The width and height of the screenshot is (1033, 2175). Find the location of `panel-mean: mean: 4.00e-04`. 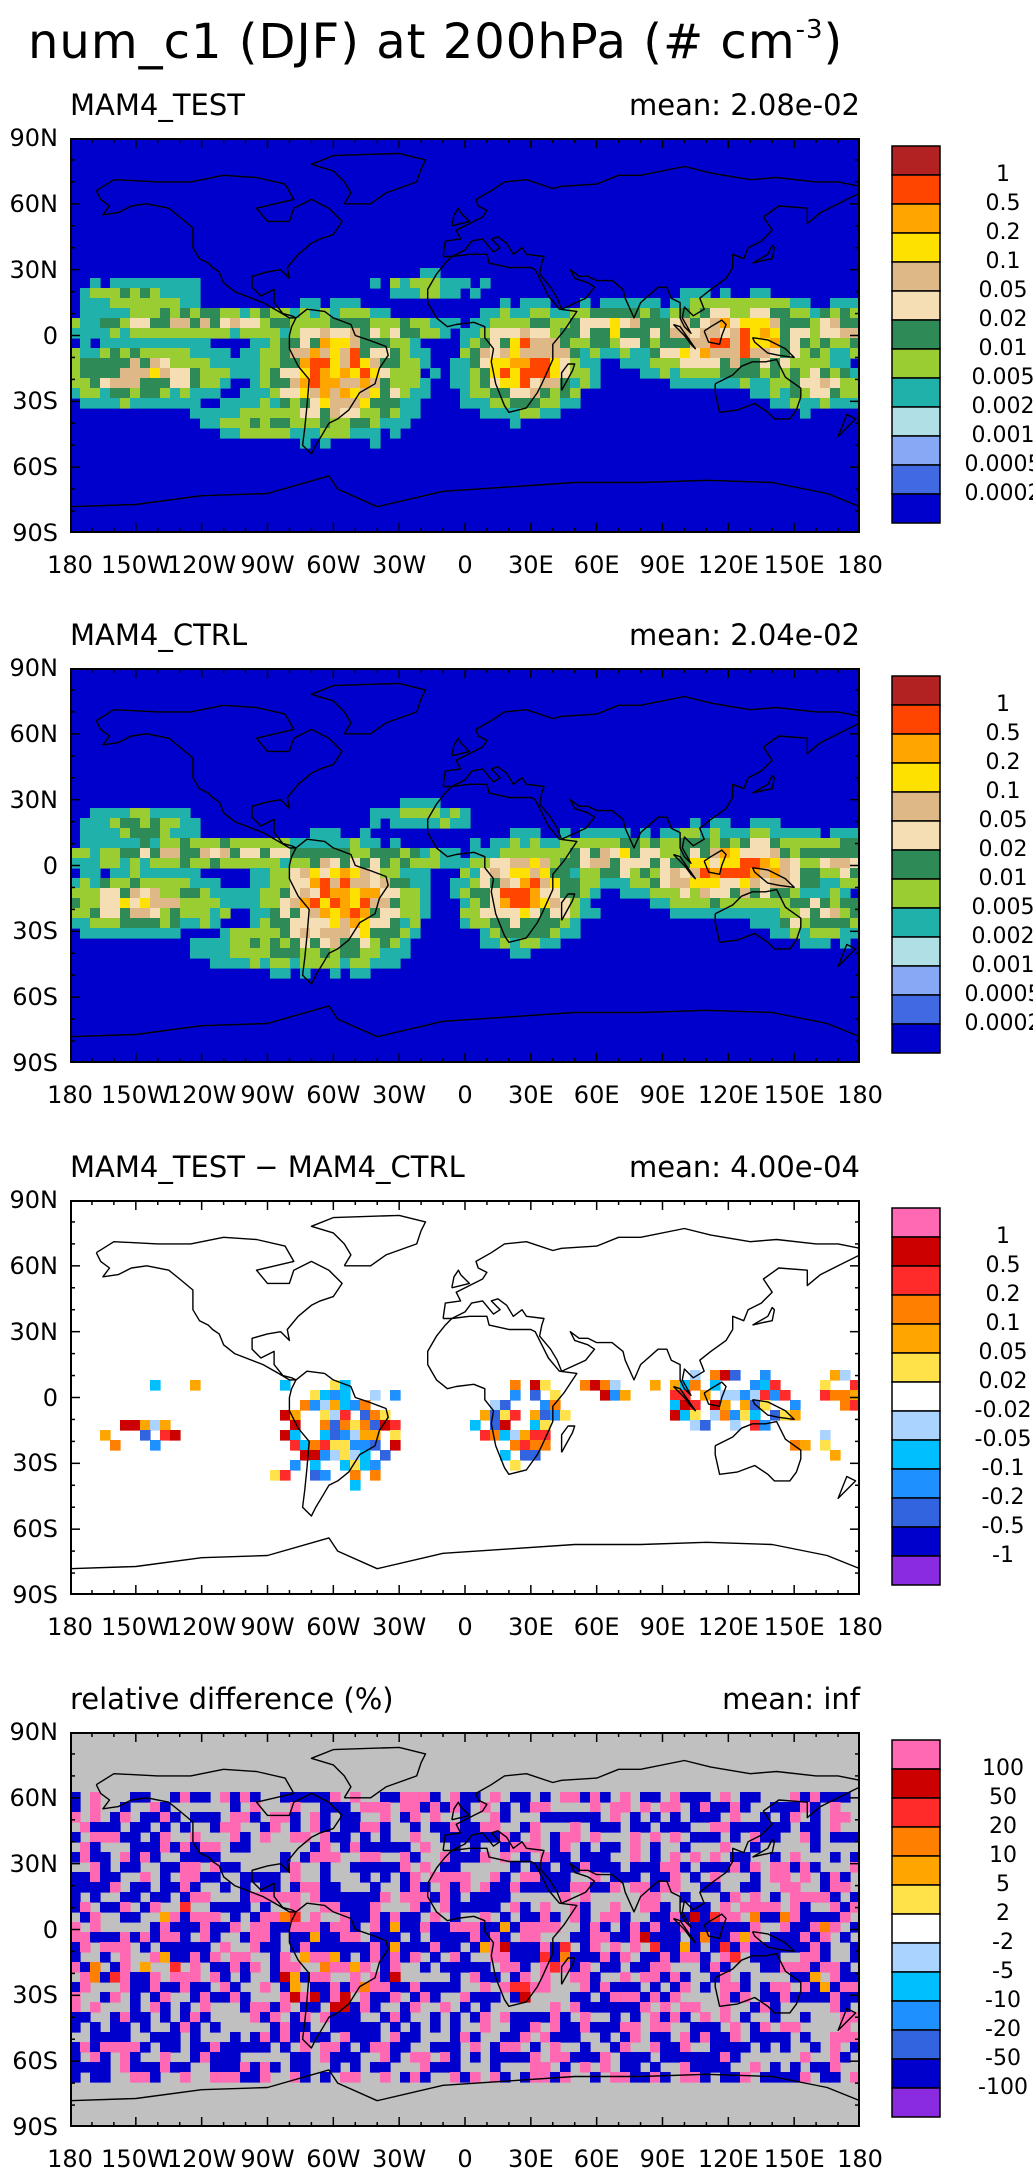

panel-mean: mean: 4.00e-04 is located at coordinates (744, 1167).